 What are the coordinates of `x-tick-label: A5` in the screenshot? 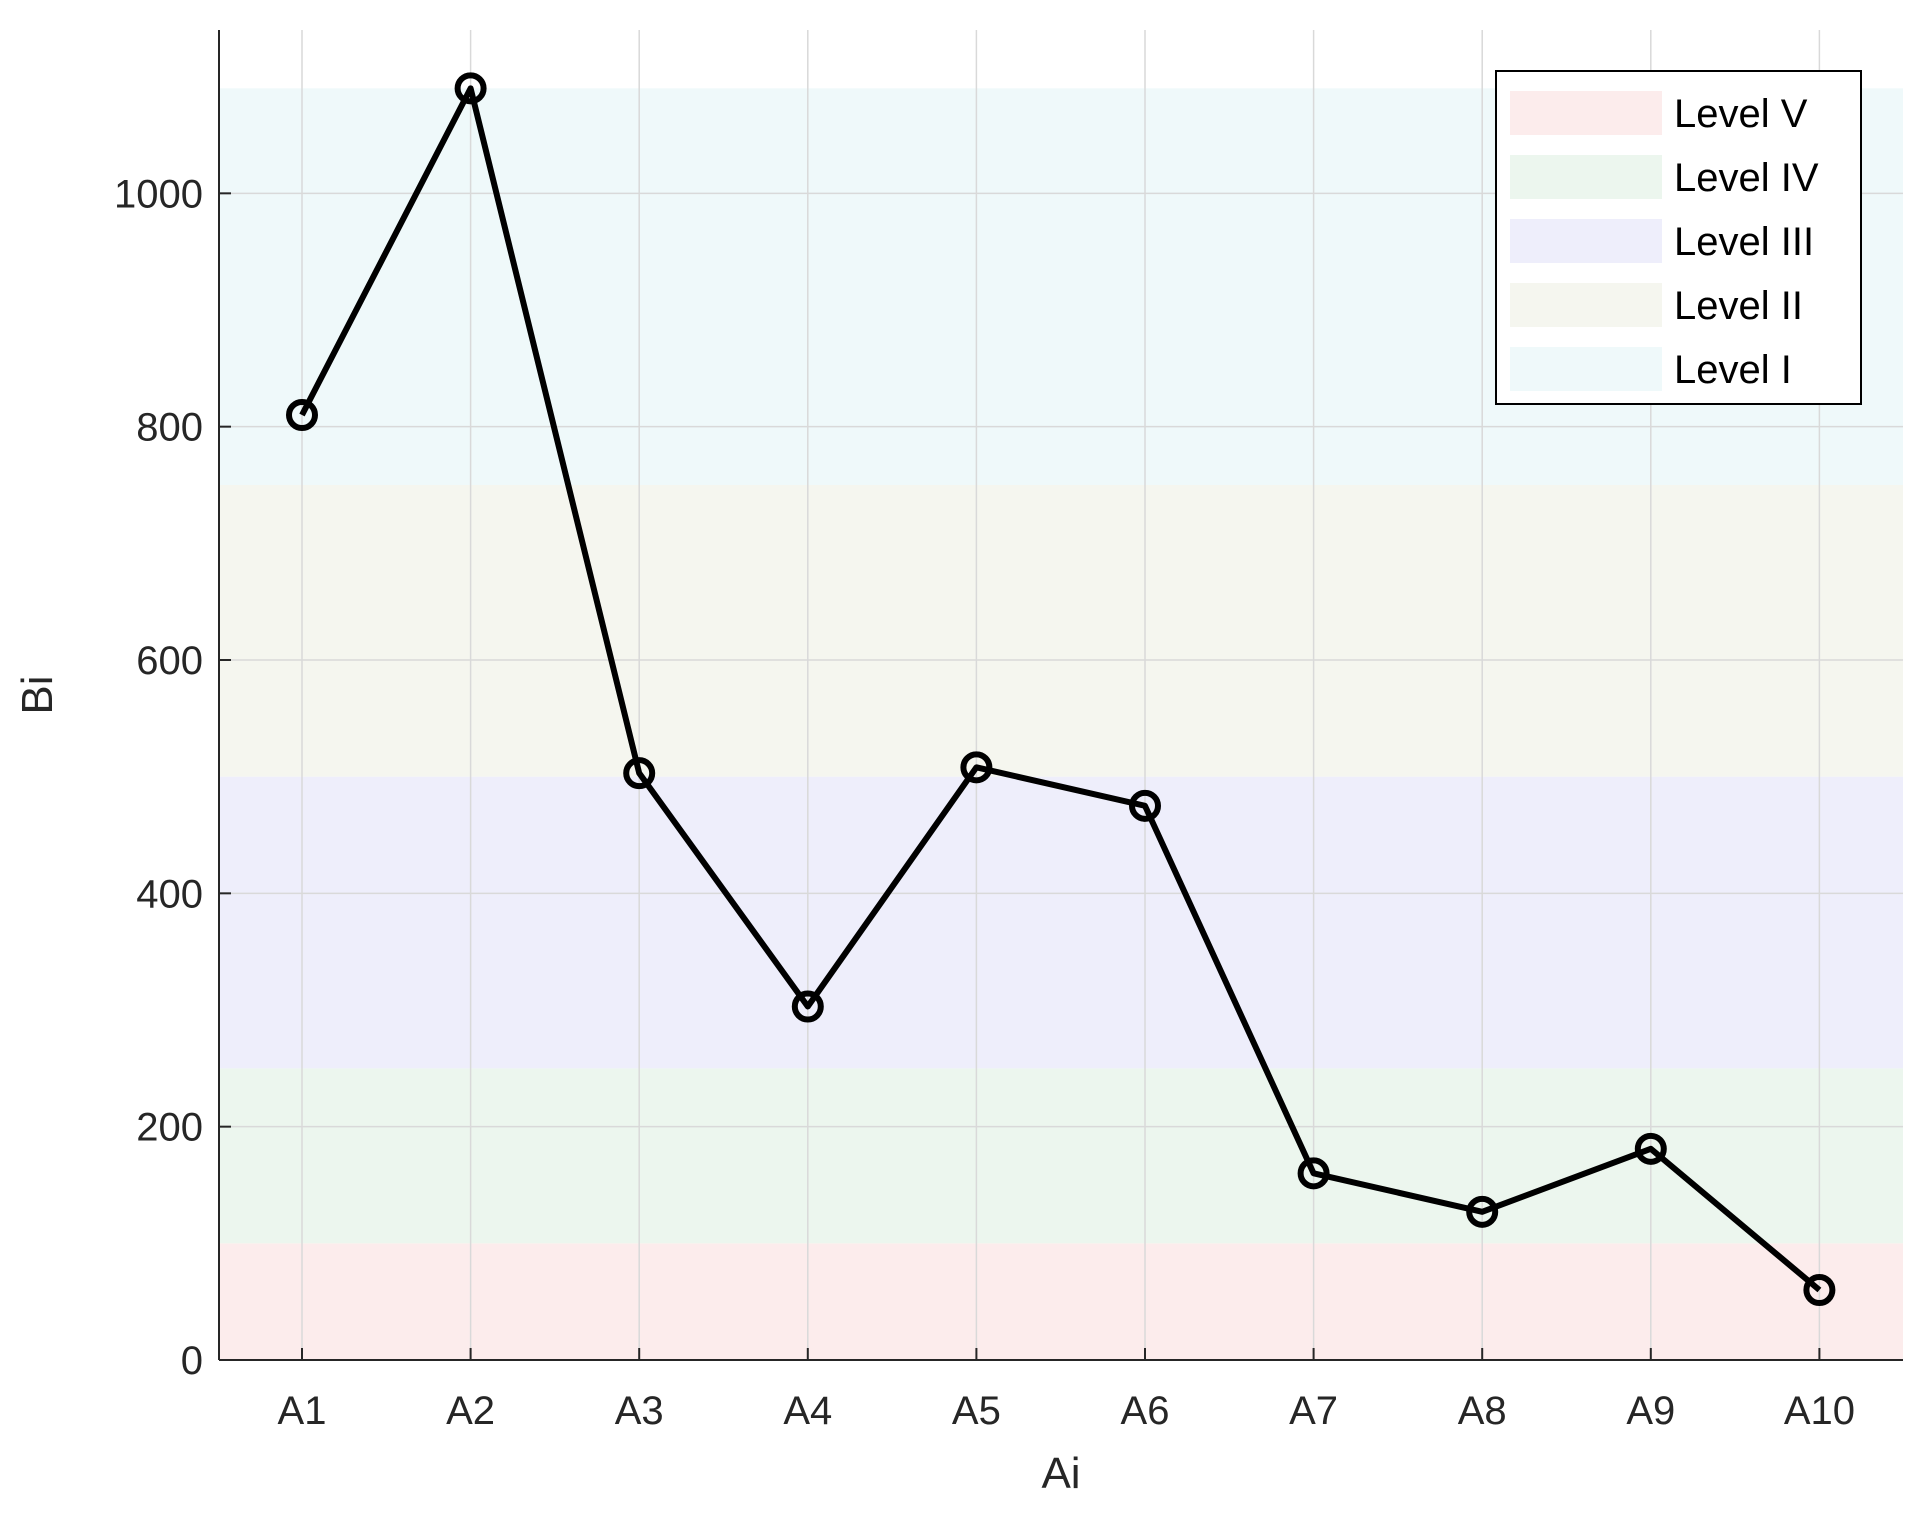 It's located at (976, 1411).